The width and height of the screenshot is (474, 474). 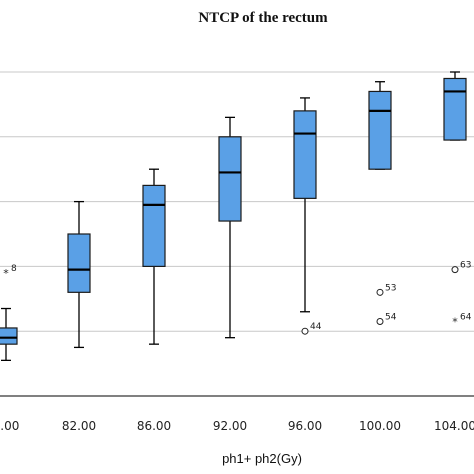 What do you see at coordinates (9, 426) in the screenshot?
I see `x-tick-label-0: 2.00` at bounding box center [9, 426].